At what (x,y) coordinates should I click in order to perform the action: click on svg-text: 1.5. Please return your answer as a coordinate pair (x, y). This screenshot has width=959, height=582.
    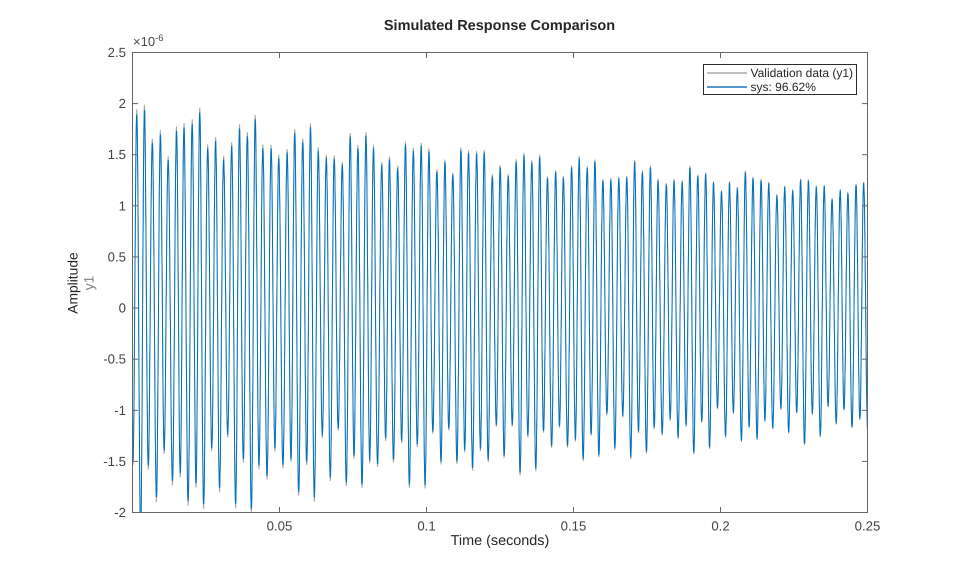
    Looking at the image, I should click on (117, 154).